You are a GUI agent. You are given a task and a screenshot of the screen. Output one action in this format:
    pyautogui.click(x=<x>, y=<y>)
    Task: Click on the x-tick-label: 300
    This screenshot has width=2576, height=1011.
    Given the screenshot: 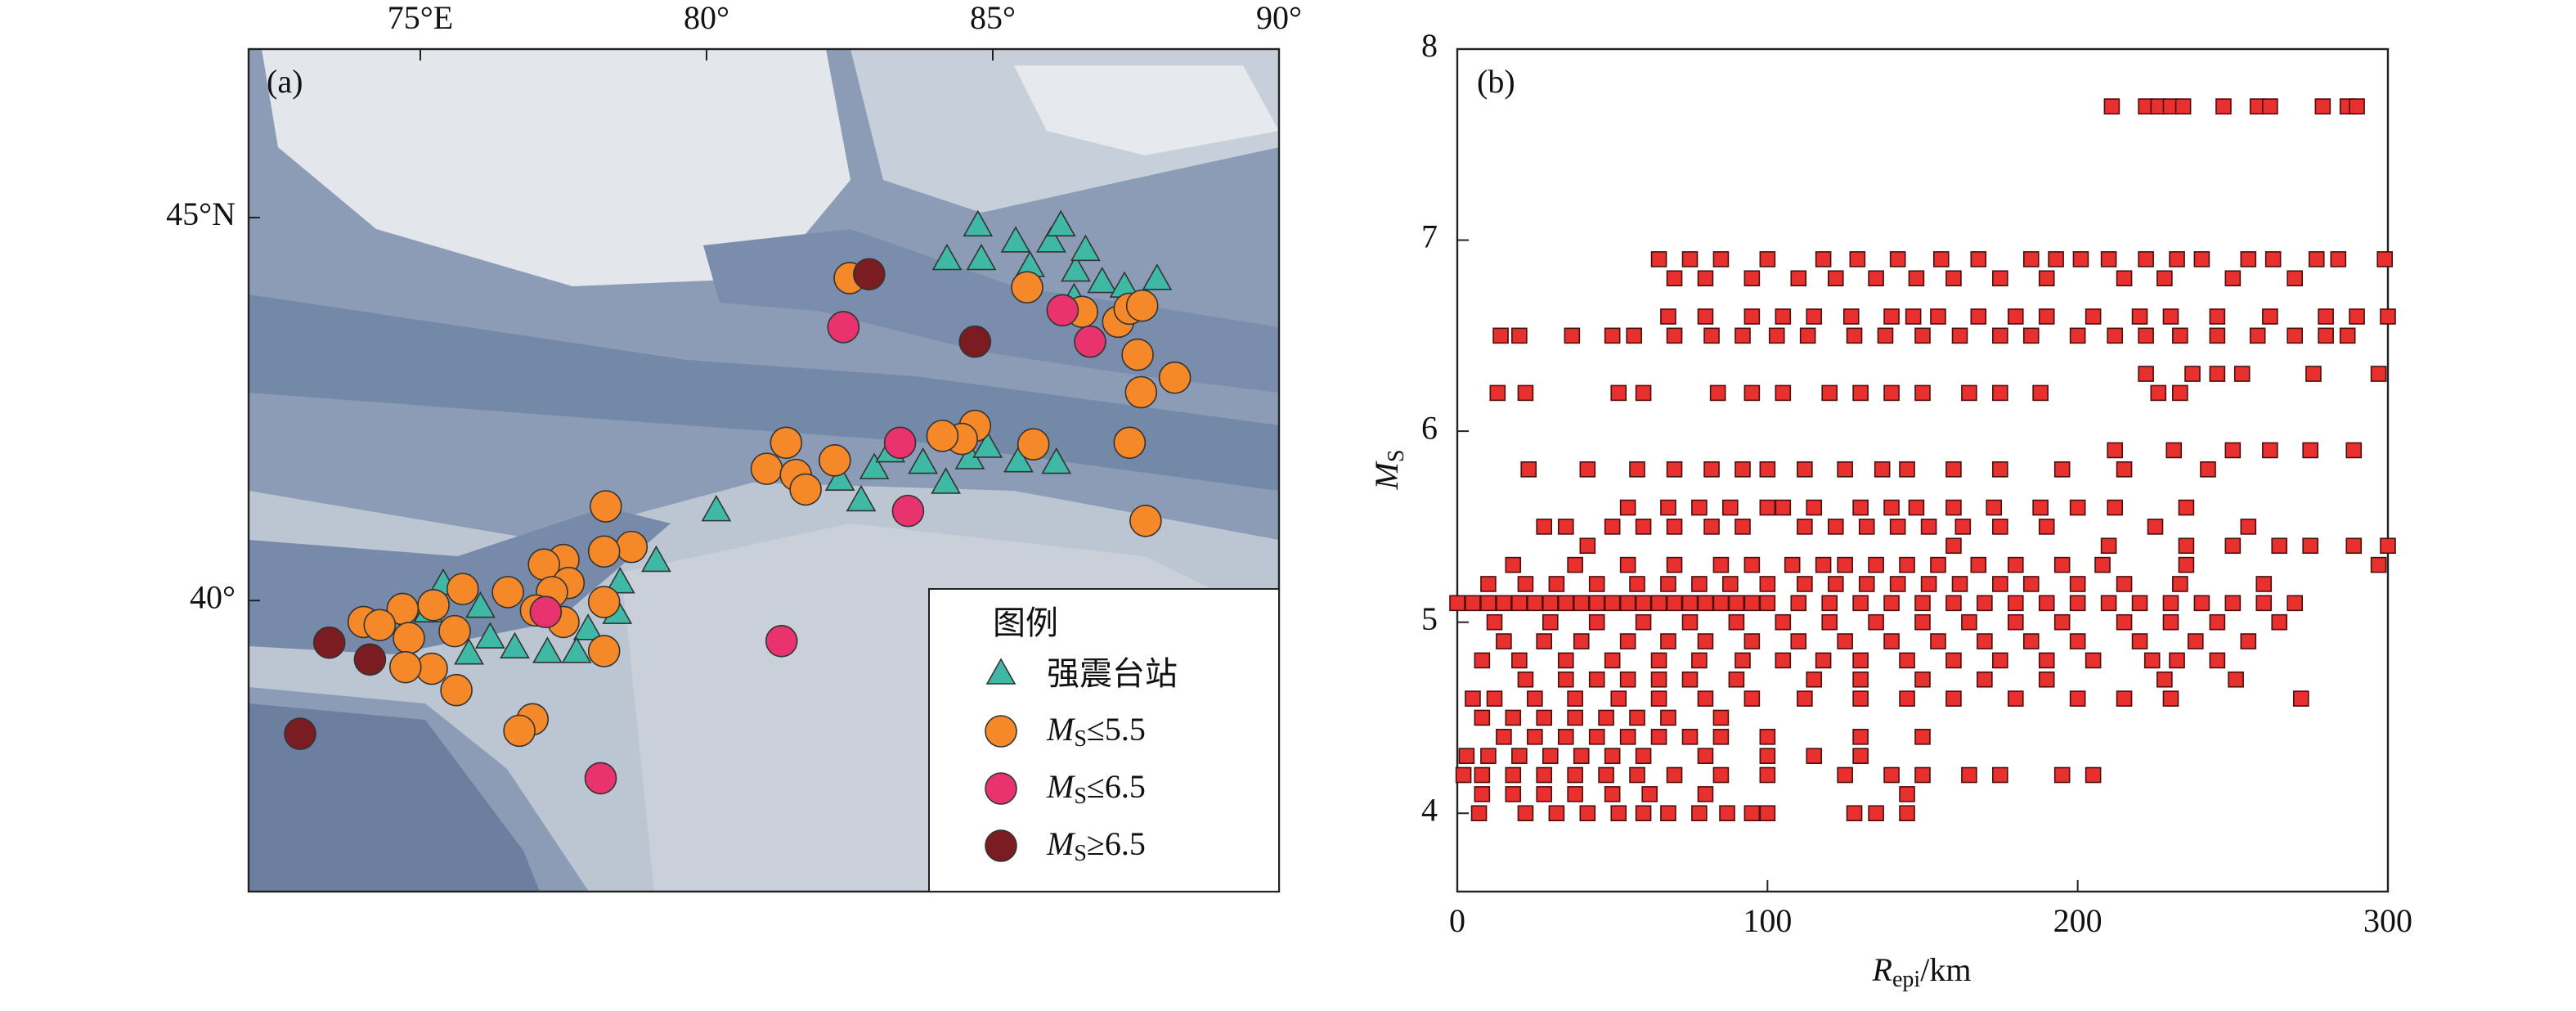 What is the action you would take?
    pyautogui.click(x=2387, y=920)
    